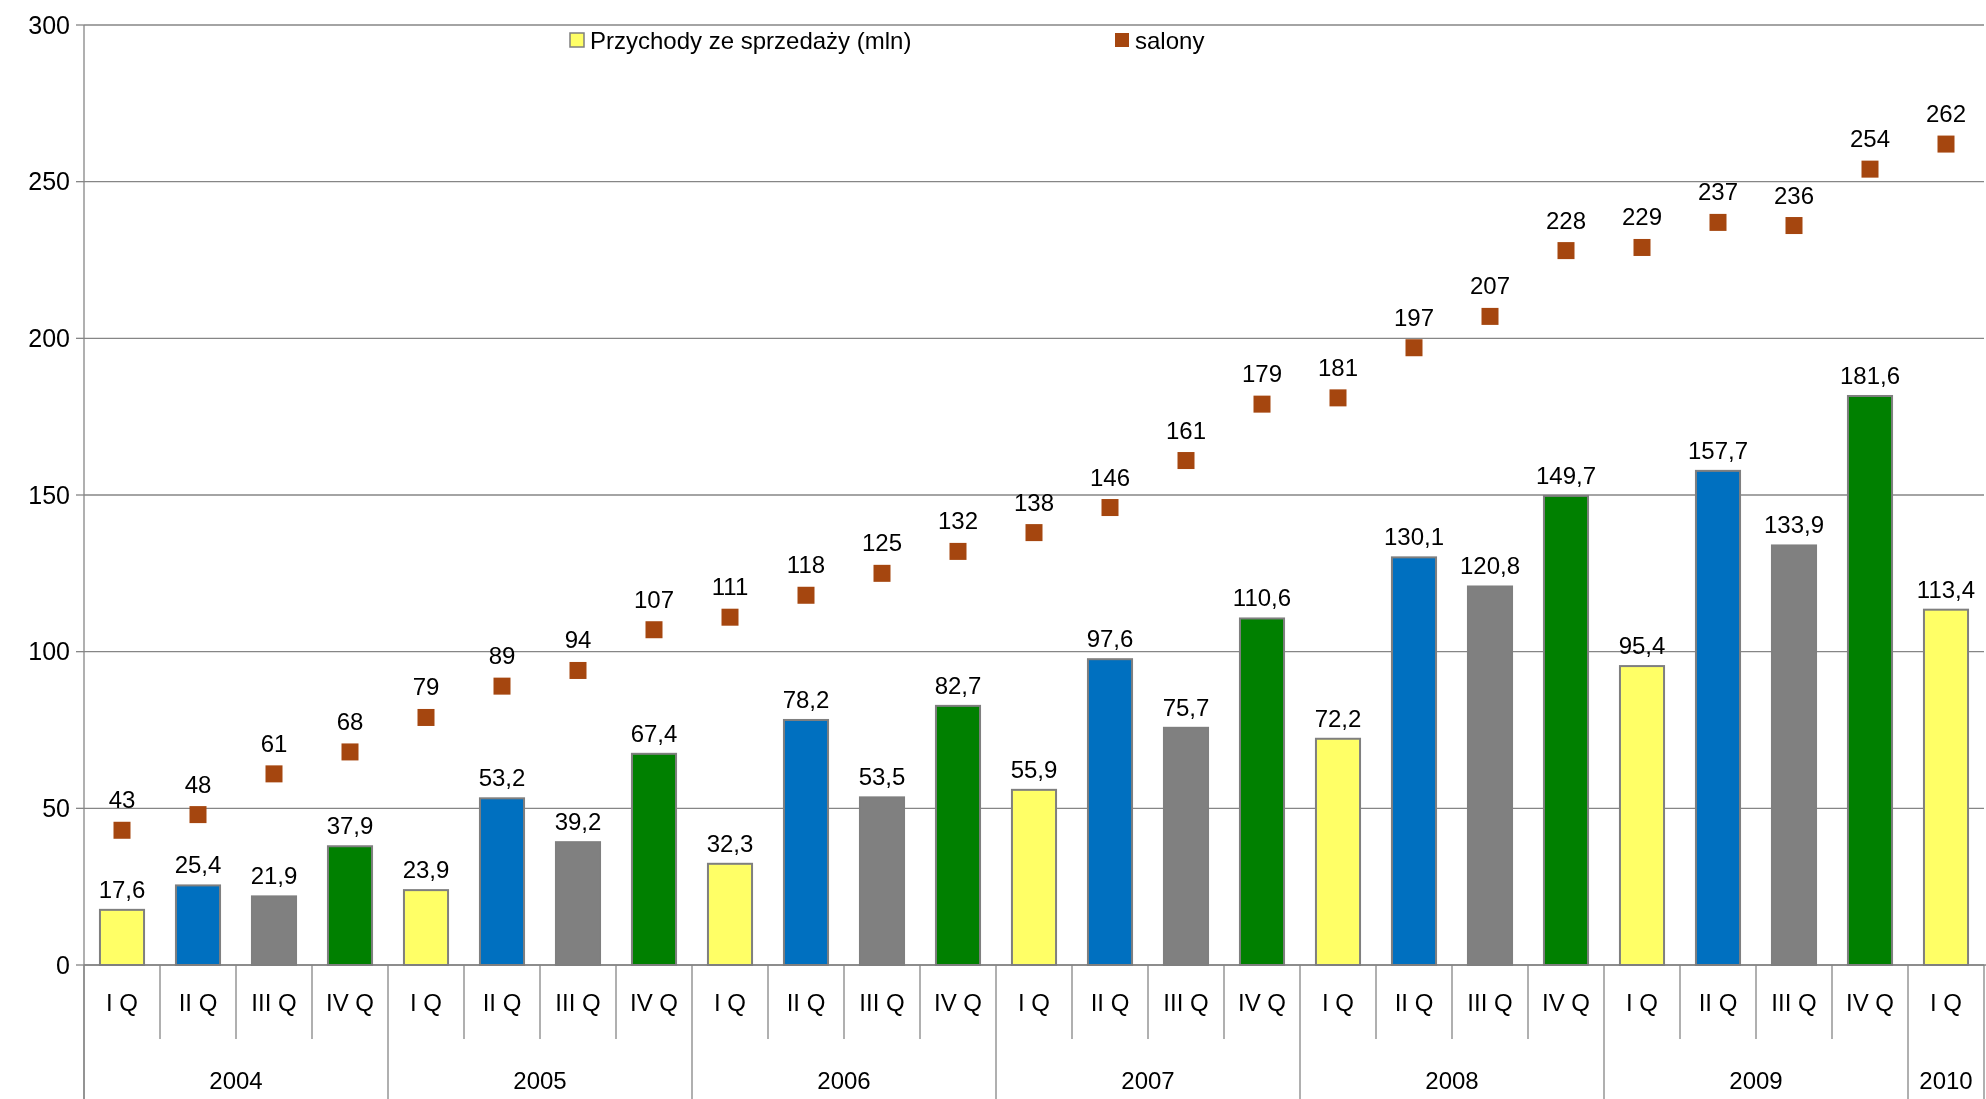 This screenshot has height=1099, width=1986. What do you see at coordinates (426, 687) in the screenshot?
I see `data-label: 79` at bounding box center [426, 687].